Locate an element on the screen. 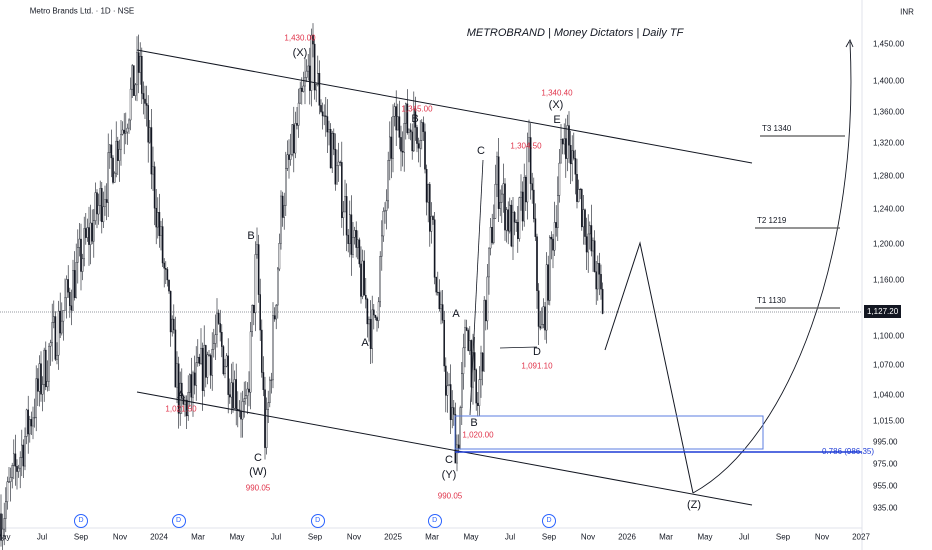  time-tick-label: May is located at coordinates (5, 537).